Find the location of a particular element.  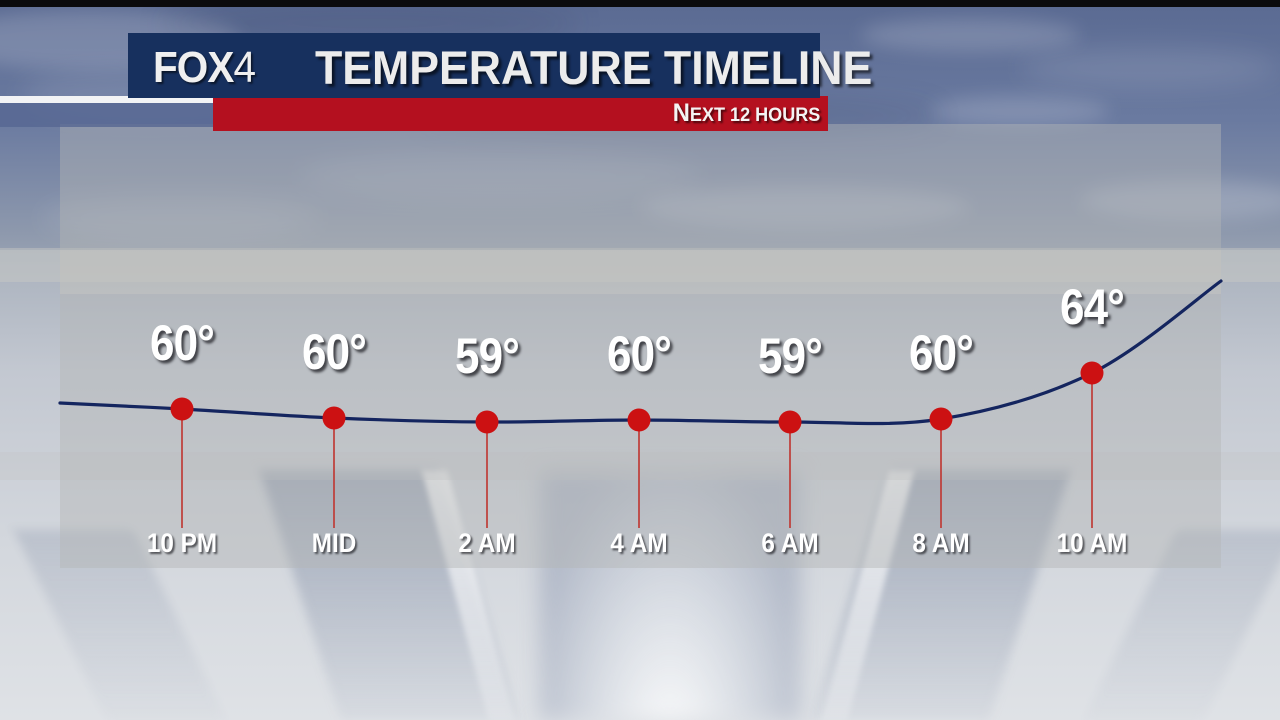

fox4-logo-word: FOX is located at coordinates (193, 67).